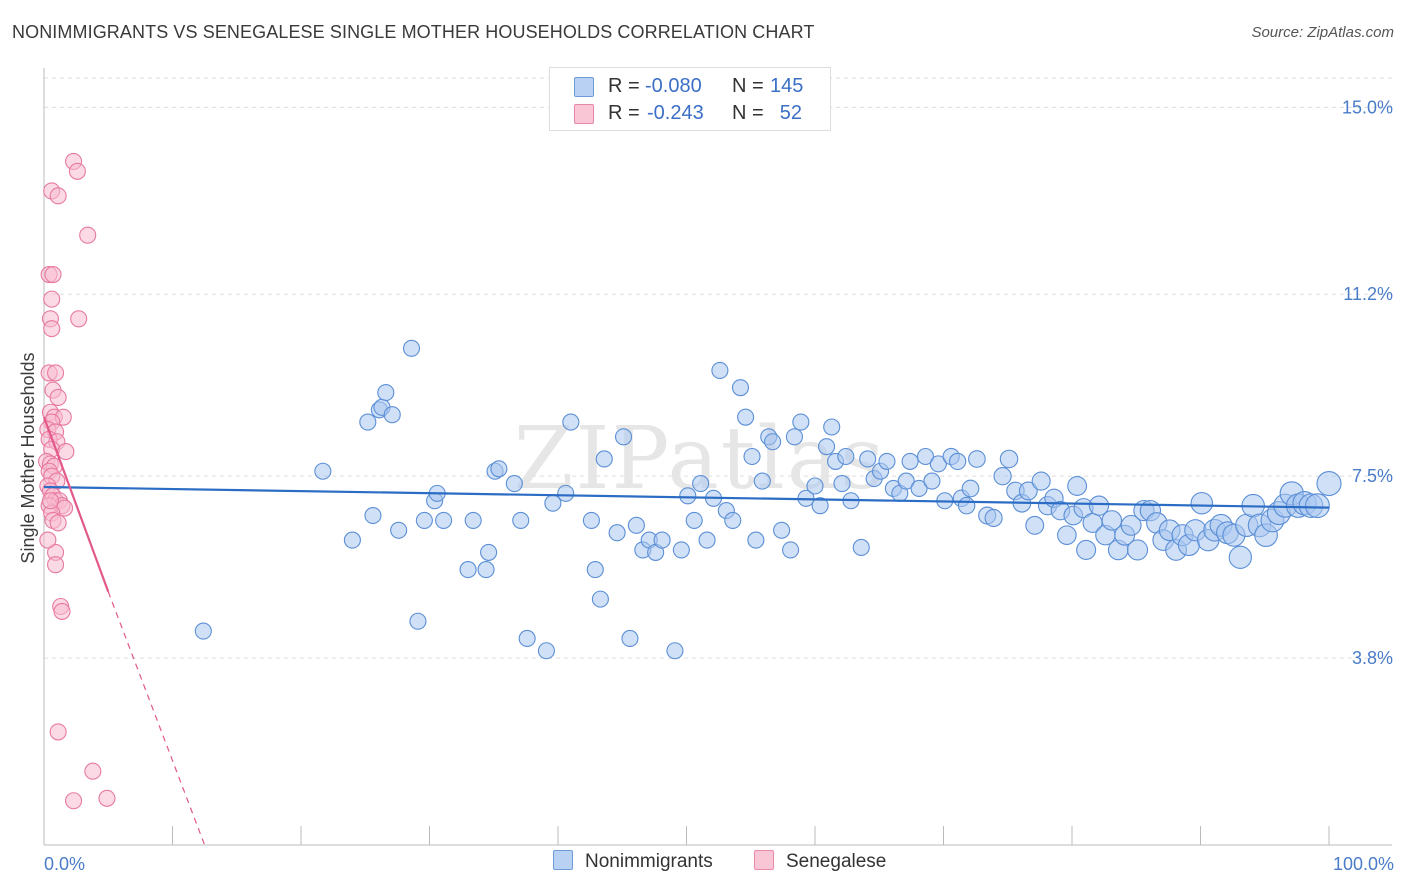 The width and height of the screenshot is (1406, 892). Describe the element at coordinates (787, 86) in the screenshot. I see `legend-n-value: 145` at that location.